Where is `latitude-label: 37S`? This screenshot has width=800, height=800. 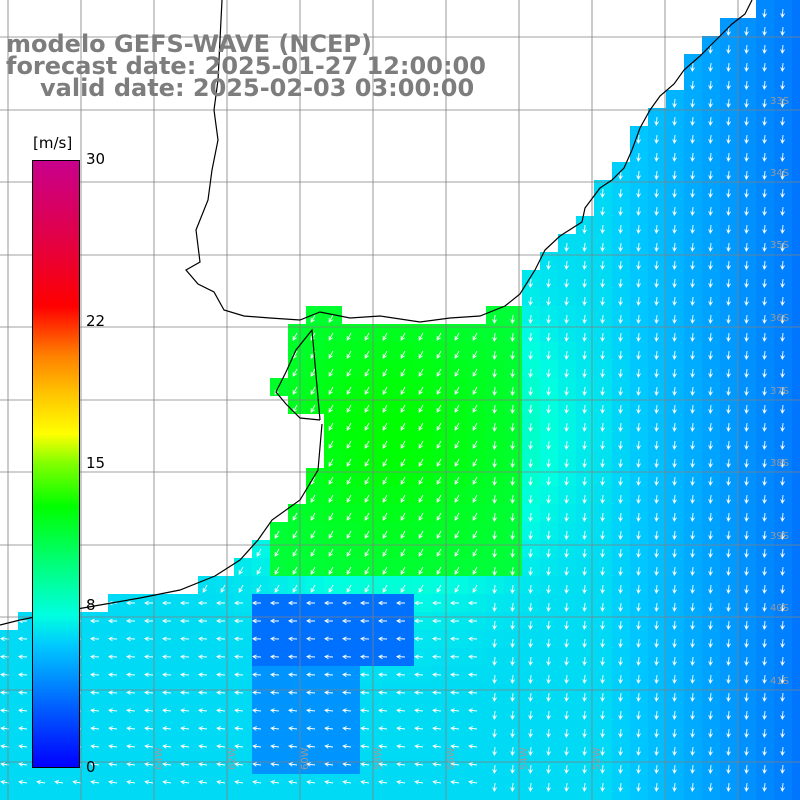
latitude-label: 37S is located at coordinates (779, 391).